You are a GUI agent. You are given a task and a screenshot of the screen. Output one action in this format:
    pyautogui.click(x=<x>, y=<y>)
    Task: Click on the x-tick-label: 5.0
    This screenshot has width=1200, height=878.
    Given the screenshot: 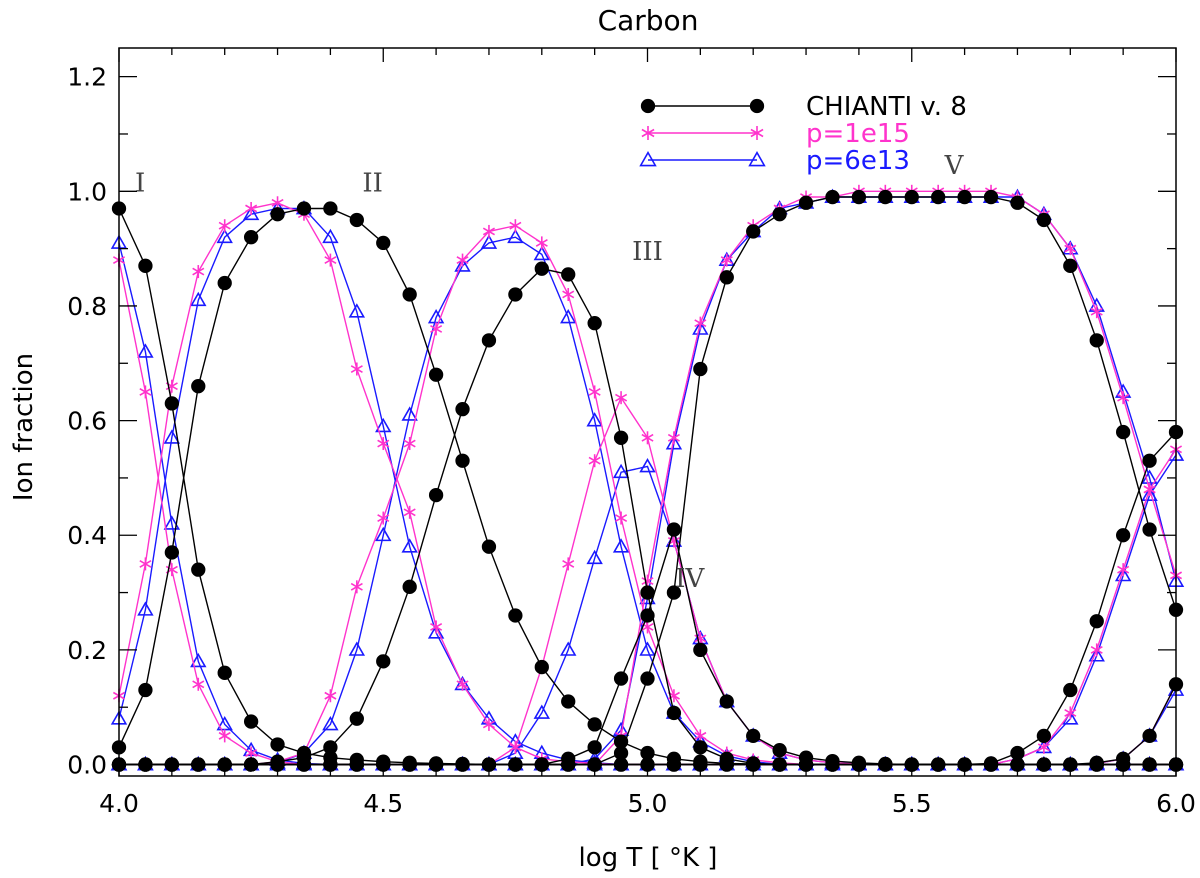 What is the action you would take?
    pyautogui.click(x=648, y=803)
    